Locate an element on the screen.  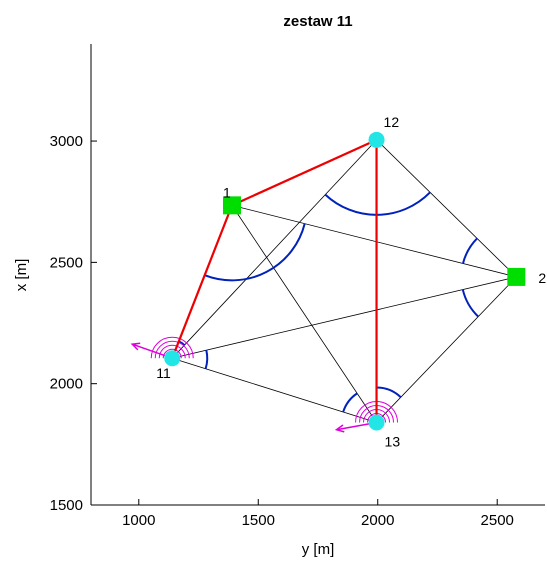
x-tick-label-1500: 1500 is located at coordinates (258, 520).